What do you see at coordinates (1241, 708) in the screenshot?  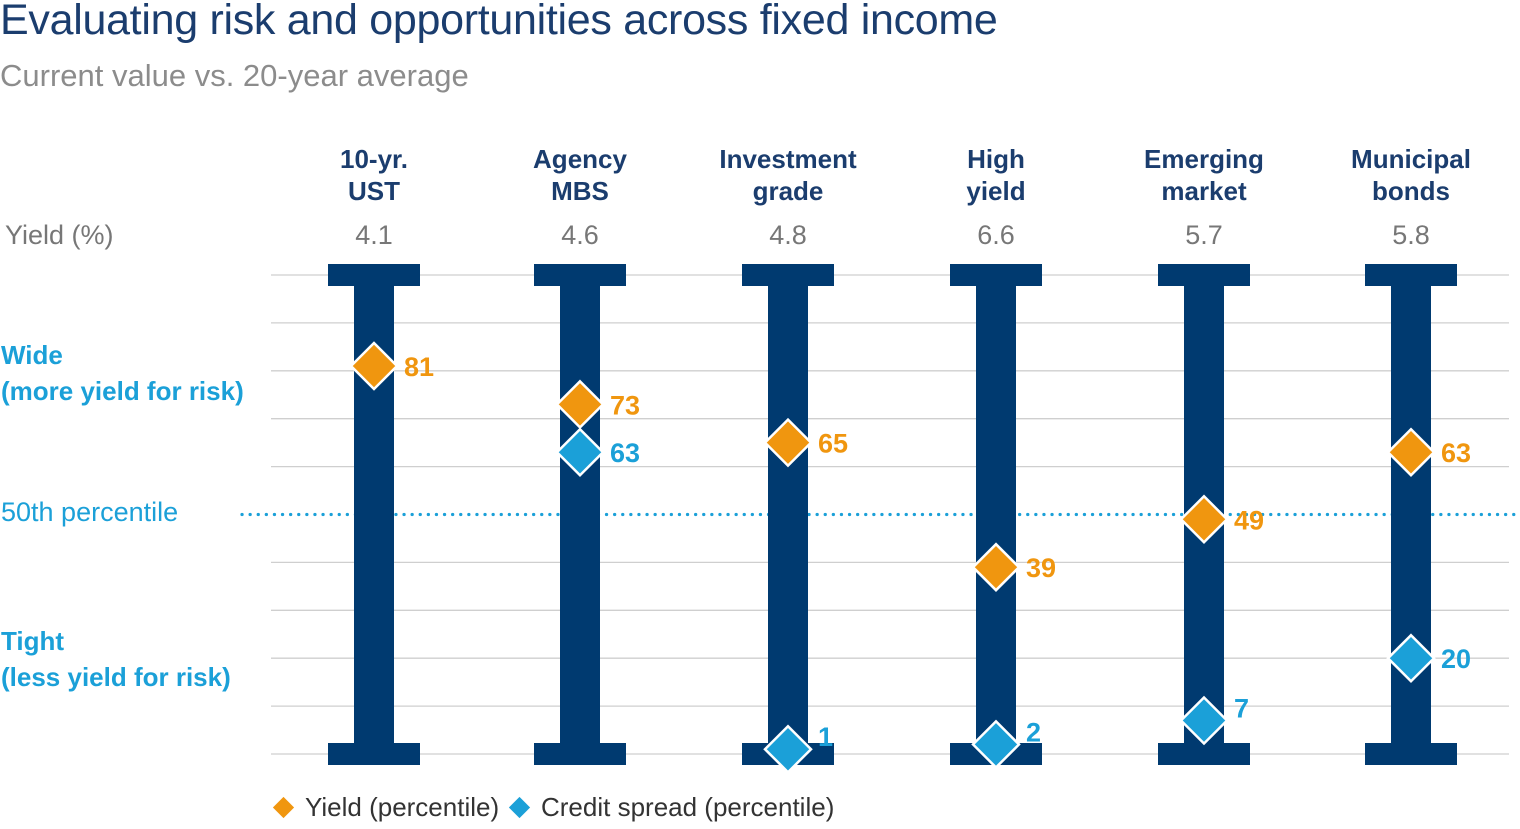 I see `data-label: 7` at bounding box center [1241, 708].